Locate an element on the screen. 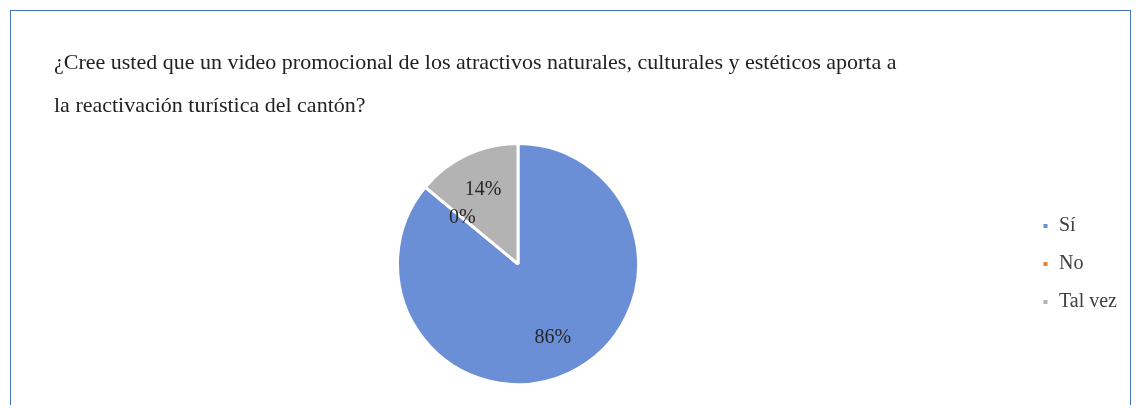 This screenshot has width=1141, height=408. data-label: 86% is located at coordinates (553, 336).